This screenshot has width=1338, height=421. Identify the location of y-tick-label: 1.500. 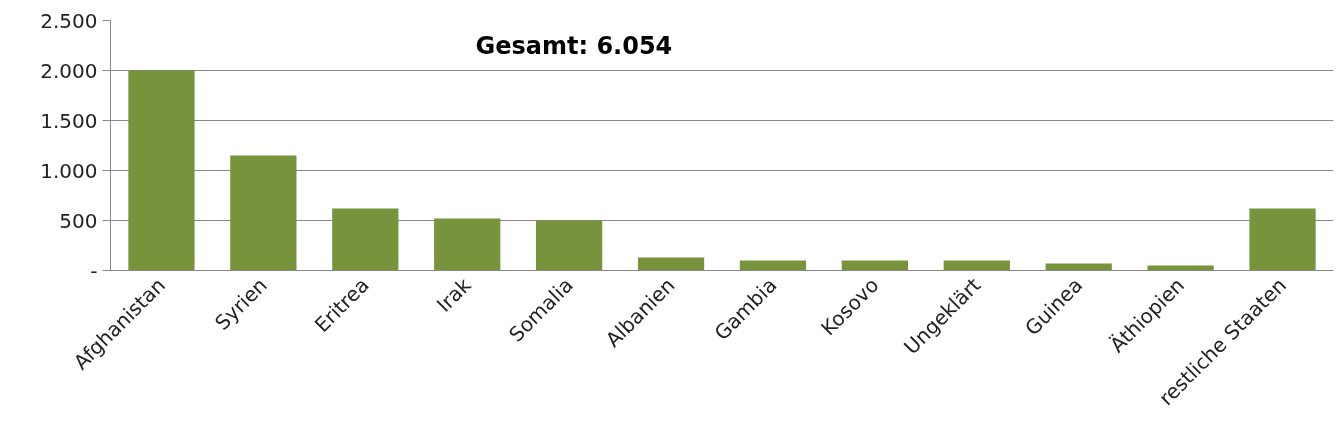
(69, 120).